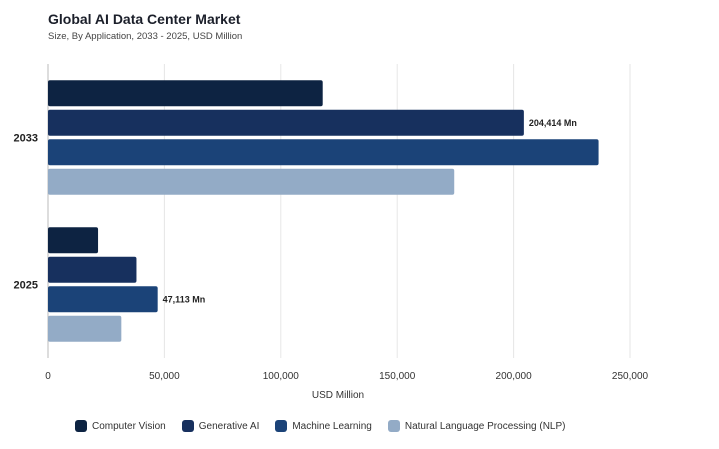 This screenshot has width=719, height=449. What do you see at coordinates (103, 299) in the screenshot?
I see `bar-machine-learning-2025` at bounding box center [103, 299].